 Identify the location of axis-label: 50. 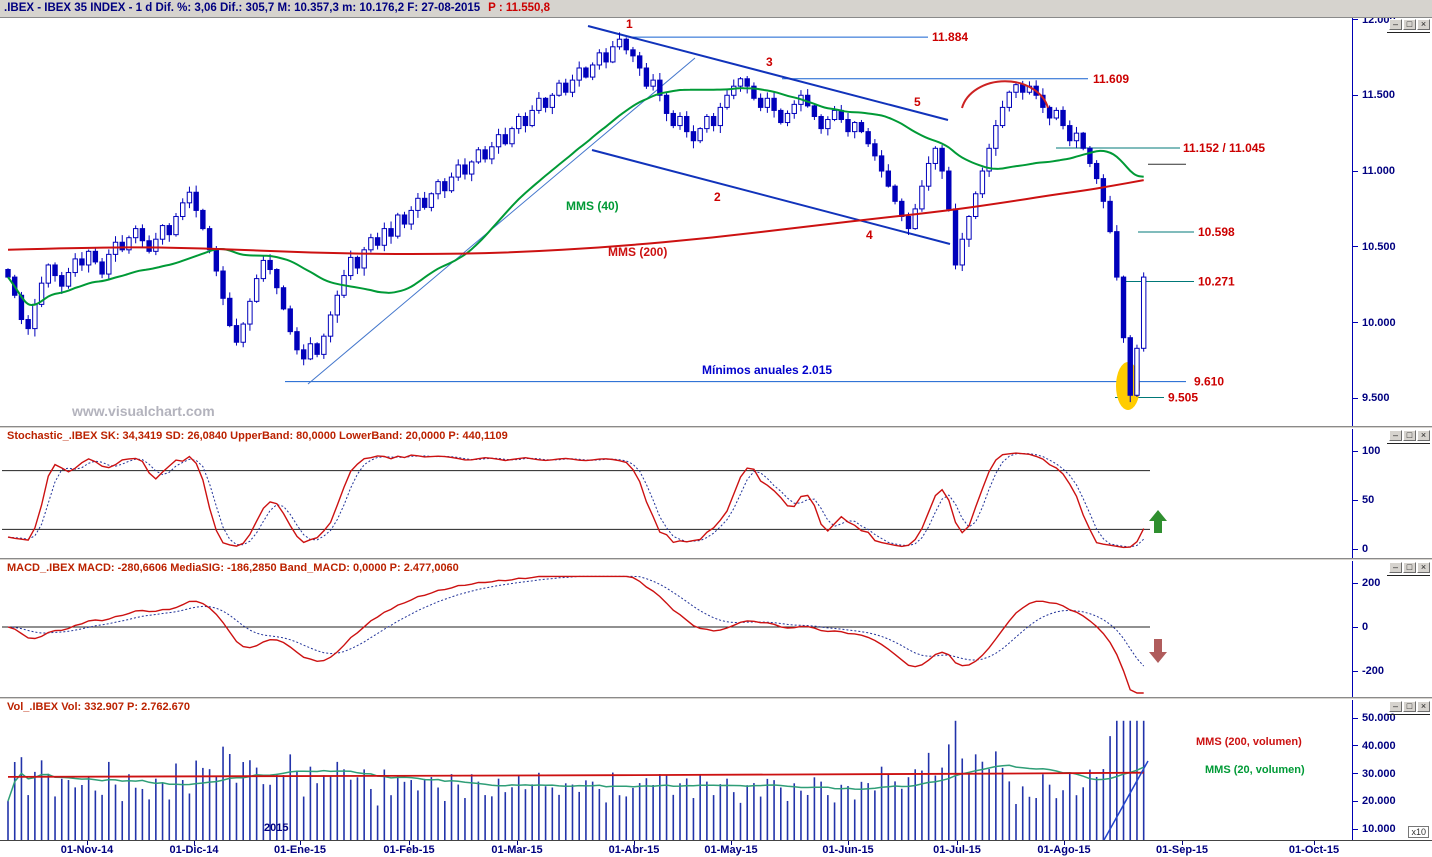
(1368, 500).